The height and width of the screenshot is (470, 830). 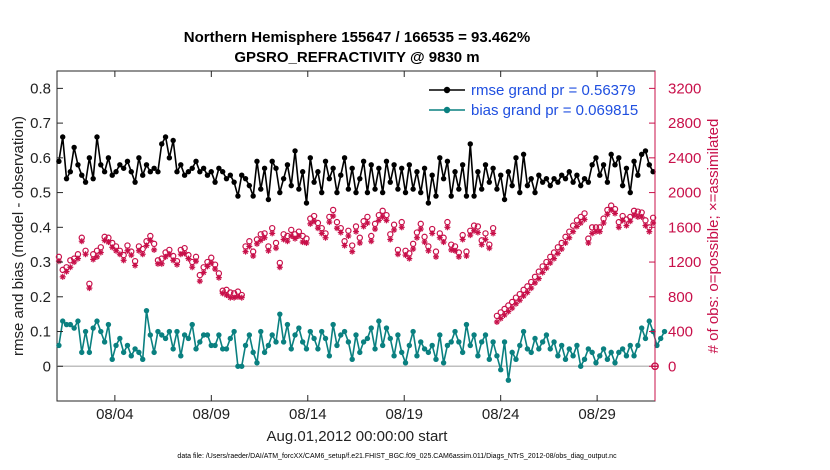 I want to click on rmse-series, so click(x=356, y=170).